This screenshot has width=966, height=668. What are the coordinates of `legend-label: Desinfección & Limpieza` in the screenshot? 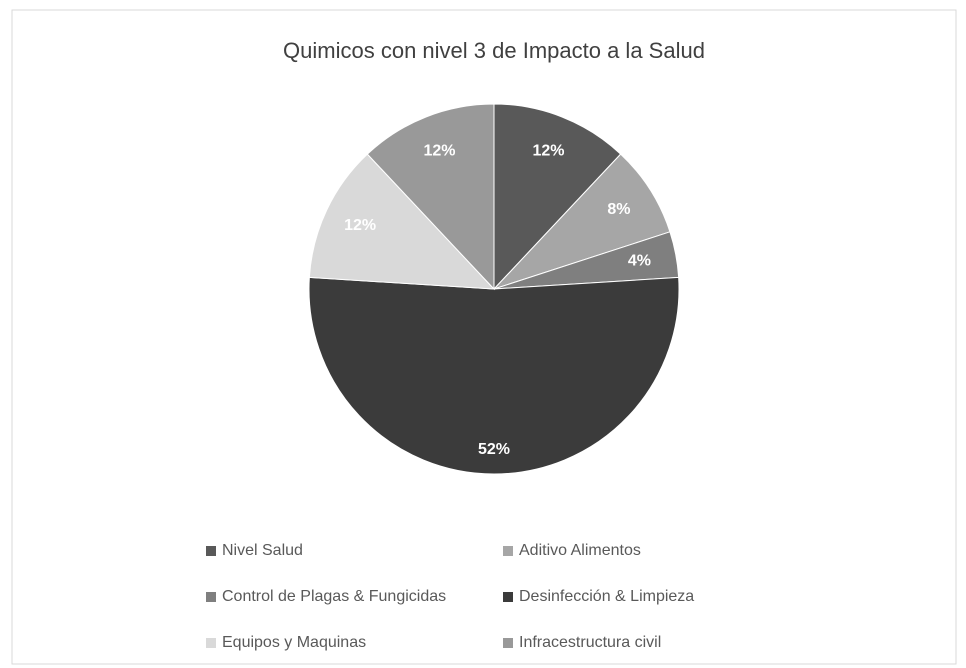 It's located at (606, 596).